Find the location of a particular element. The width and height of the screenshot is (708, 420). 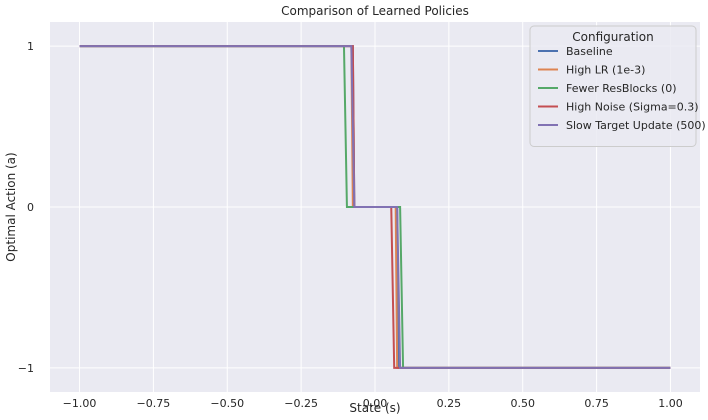

x-tick-label: −0.50 is located at coordinates (227, 403).